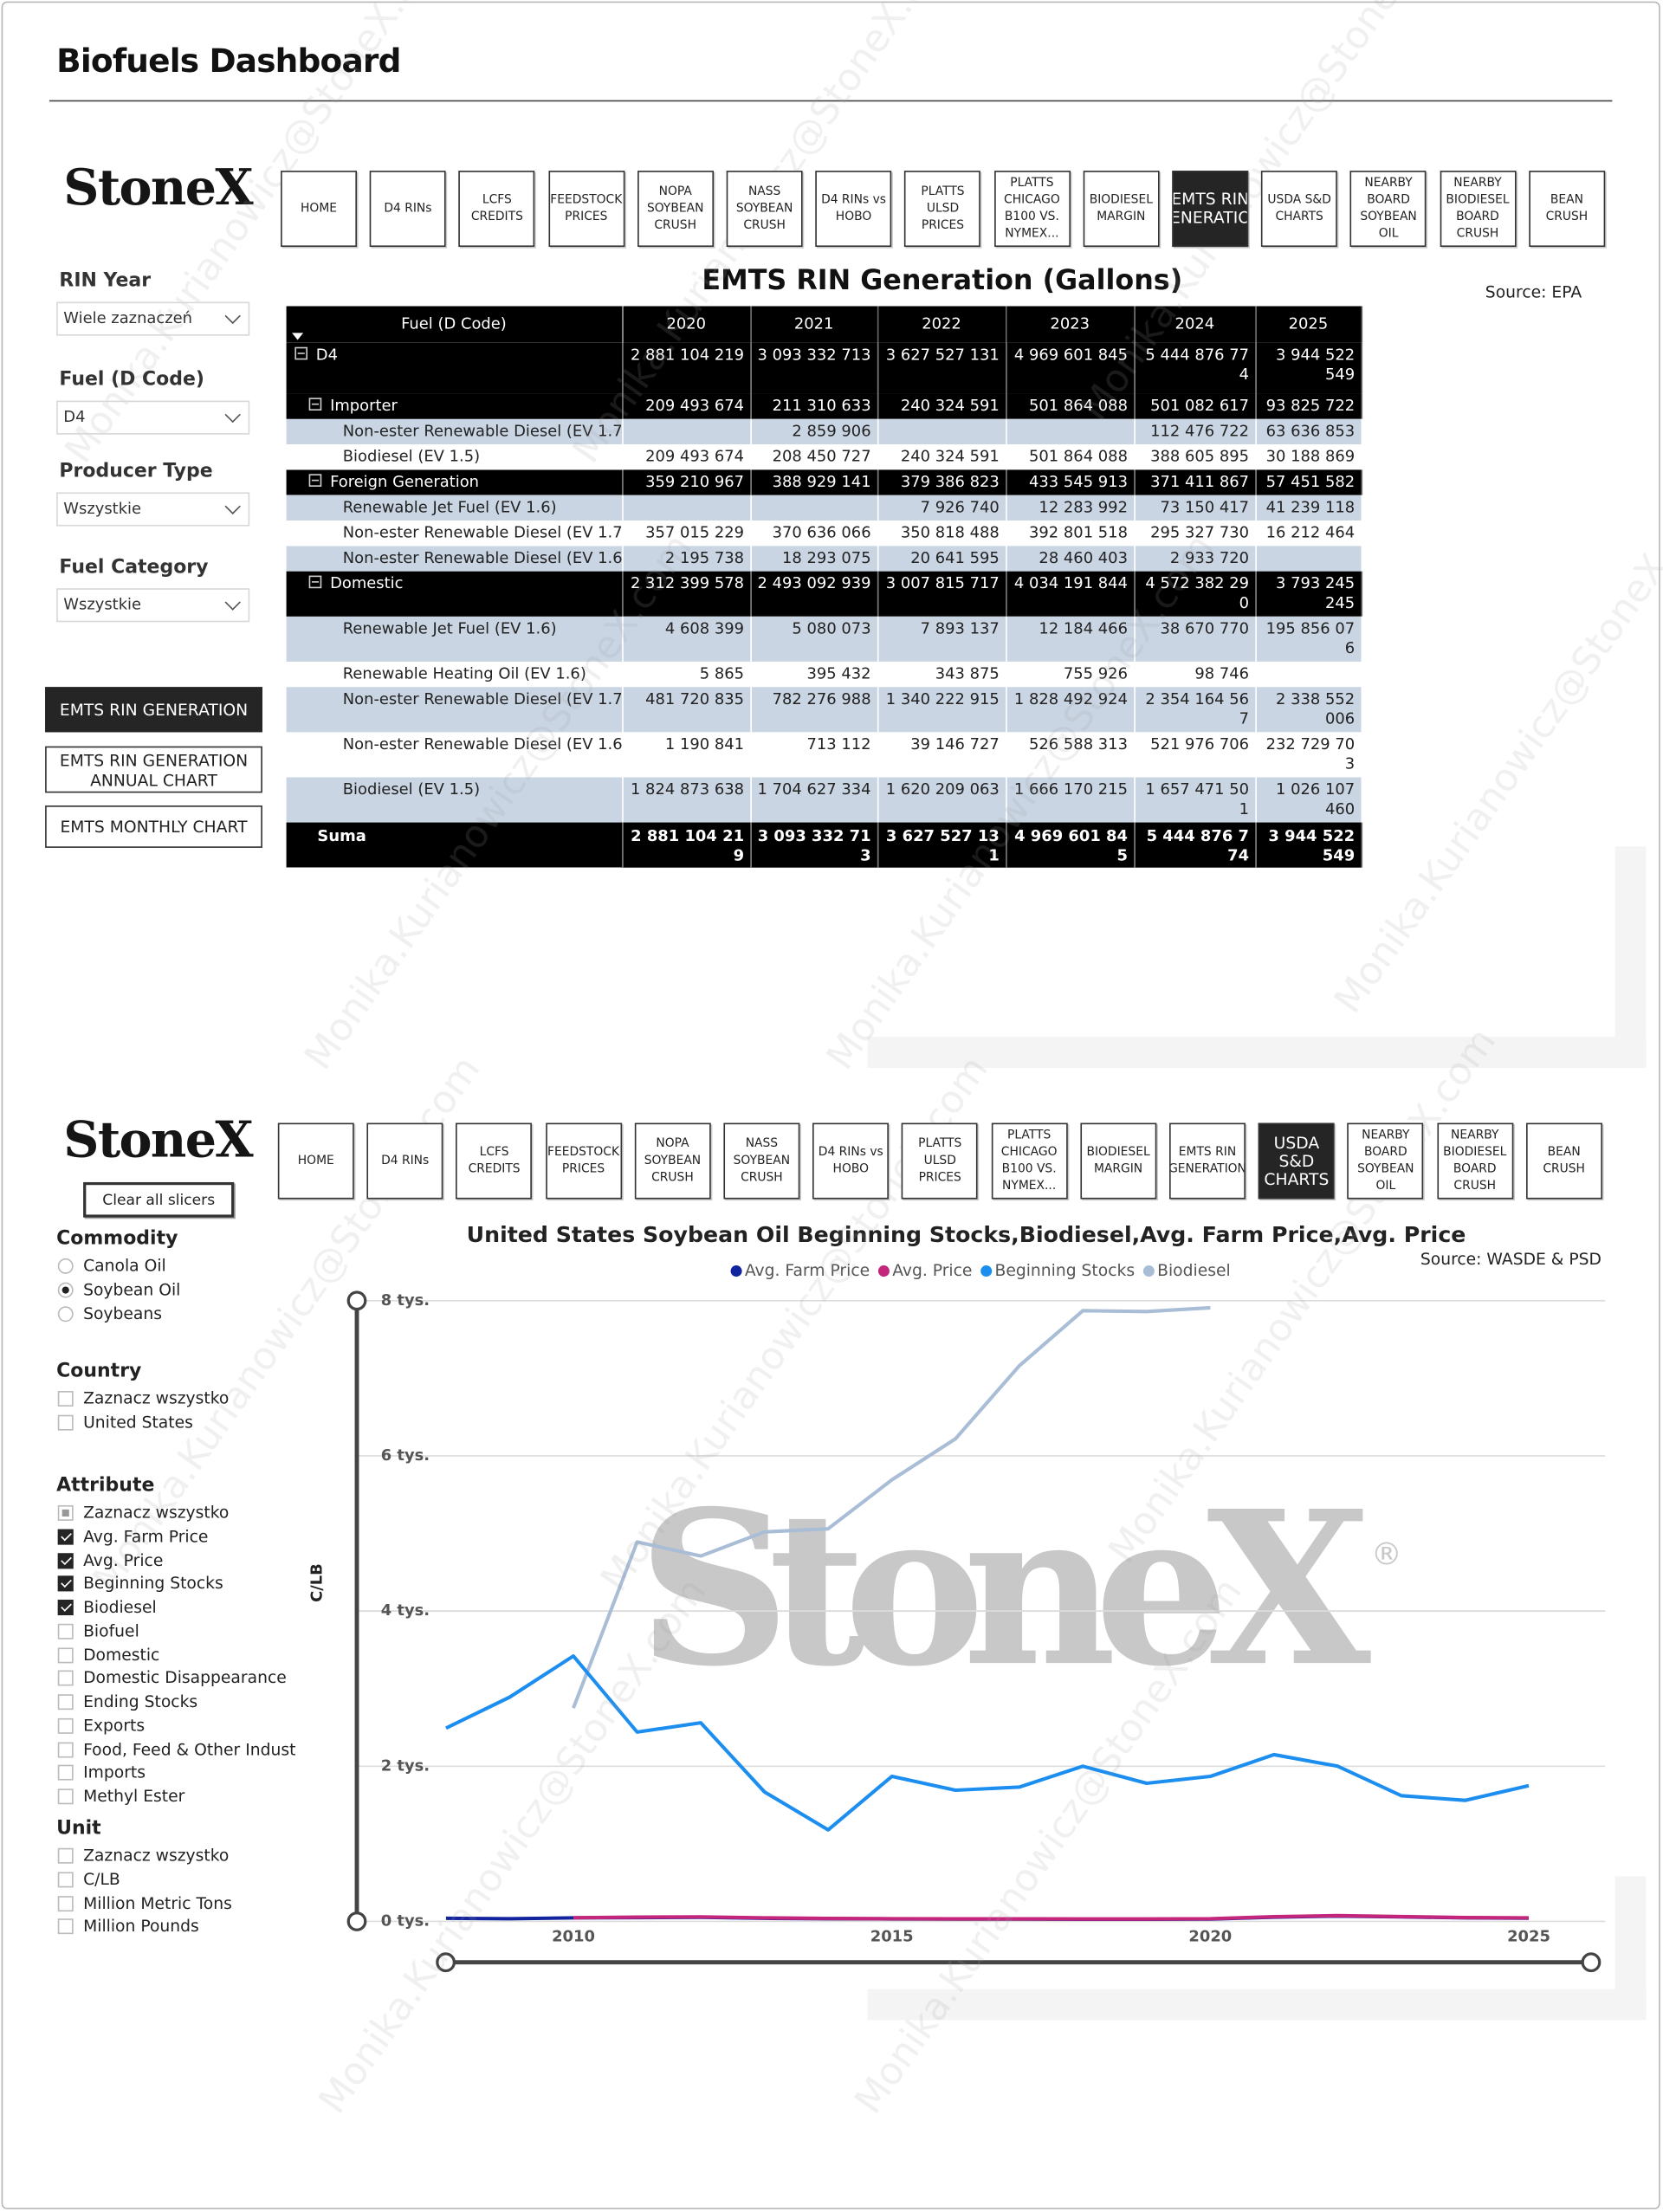  I want to click on filter-option: Beginning Stocks, so click(176, 1584).